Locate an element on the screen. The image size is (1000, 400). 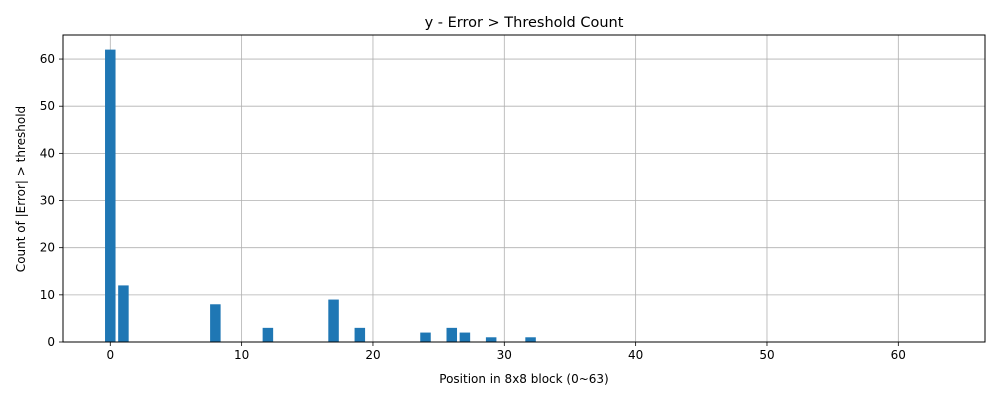
y-tick-label: 0 is located at coordinates (51, 342).